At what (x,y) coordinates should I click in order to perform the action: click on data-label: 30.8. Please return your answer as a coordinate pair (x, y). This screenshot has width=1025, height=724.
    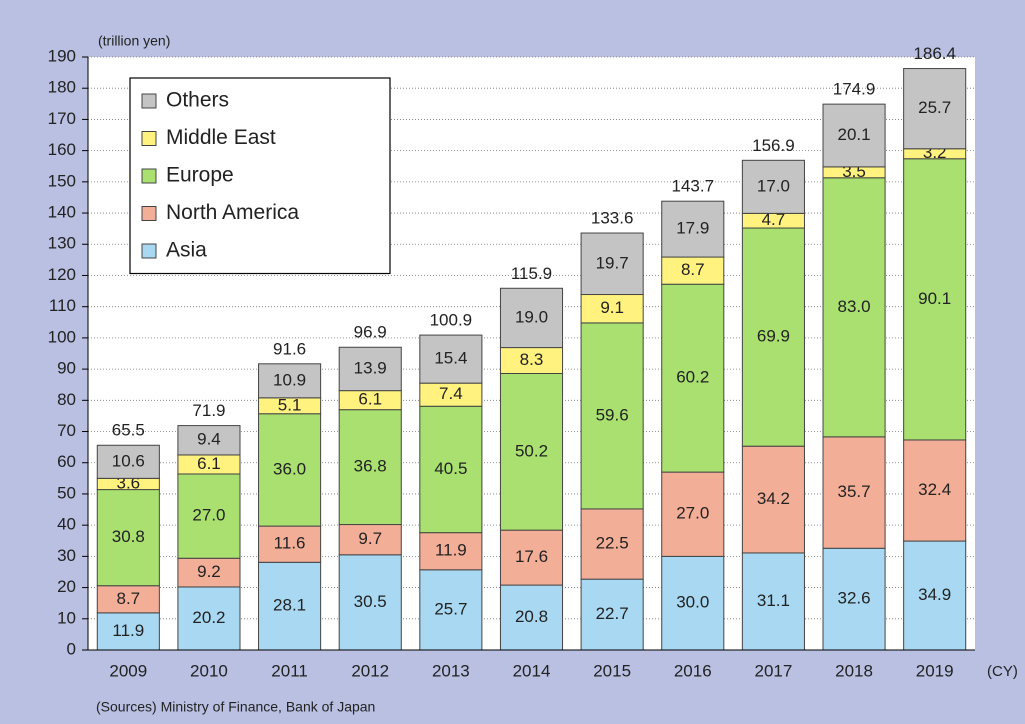
    Looking at the image, I should click on (128, 536).